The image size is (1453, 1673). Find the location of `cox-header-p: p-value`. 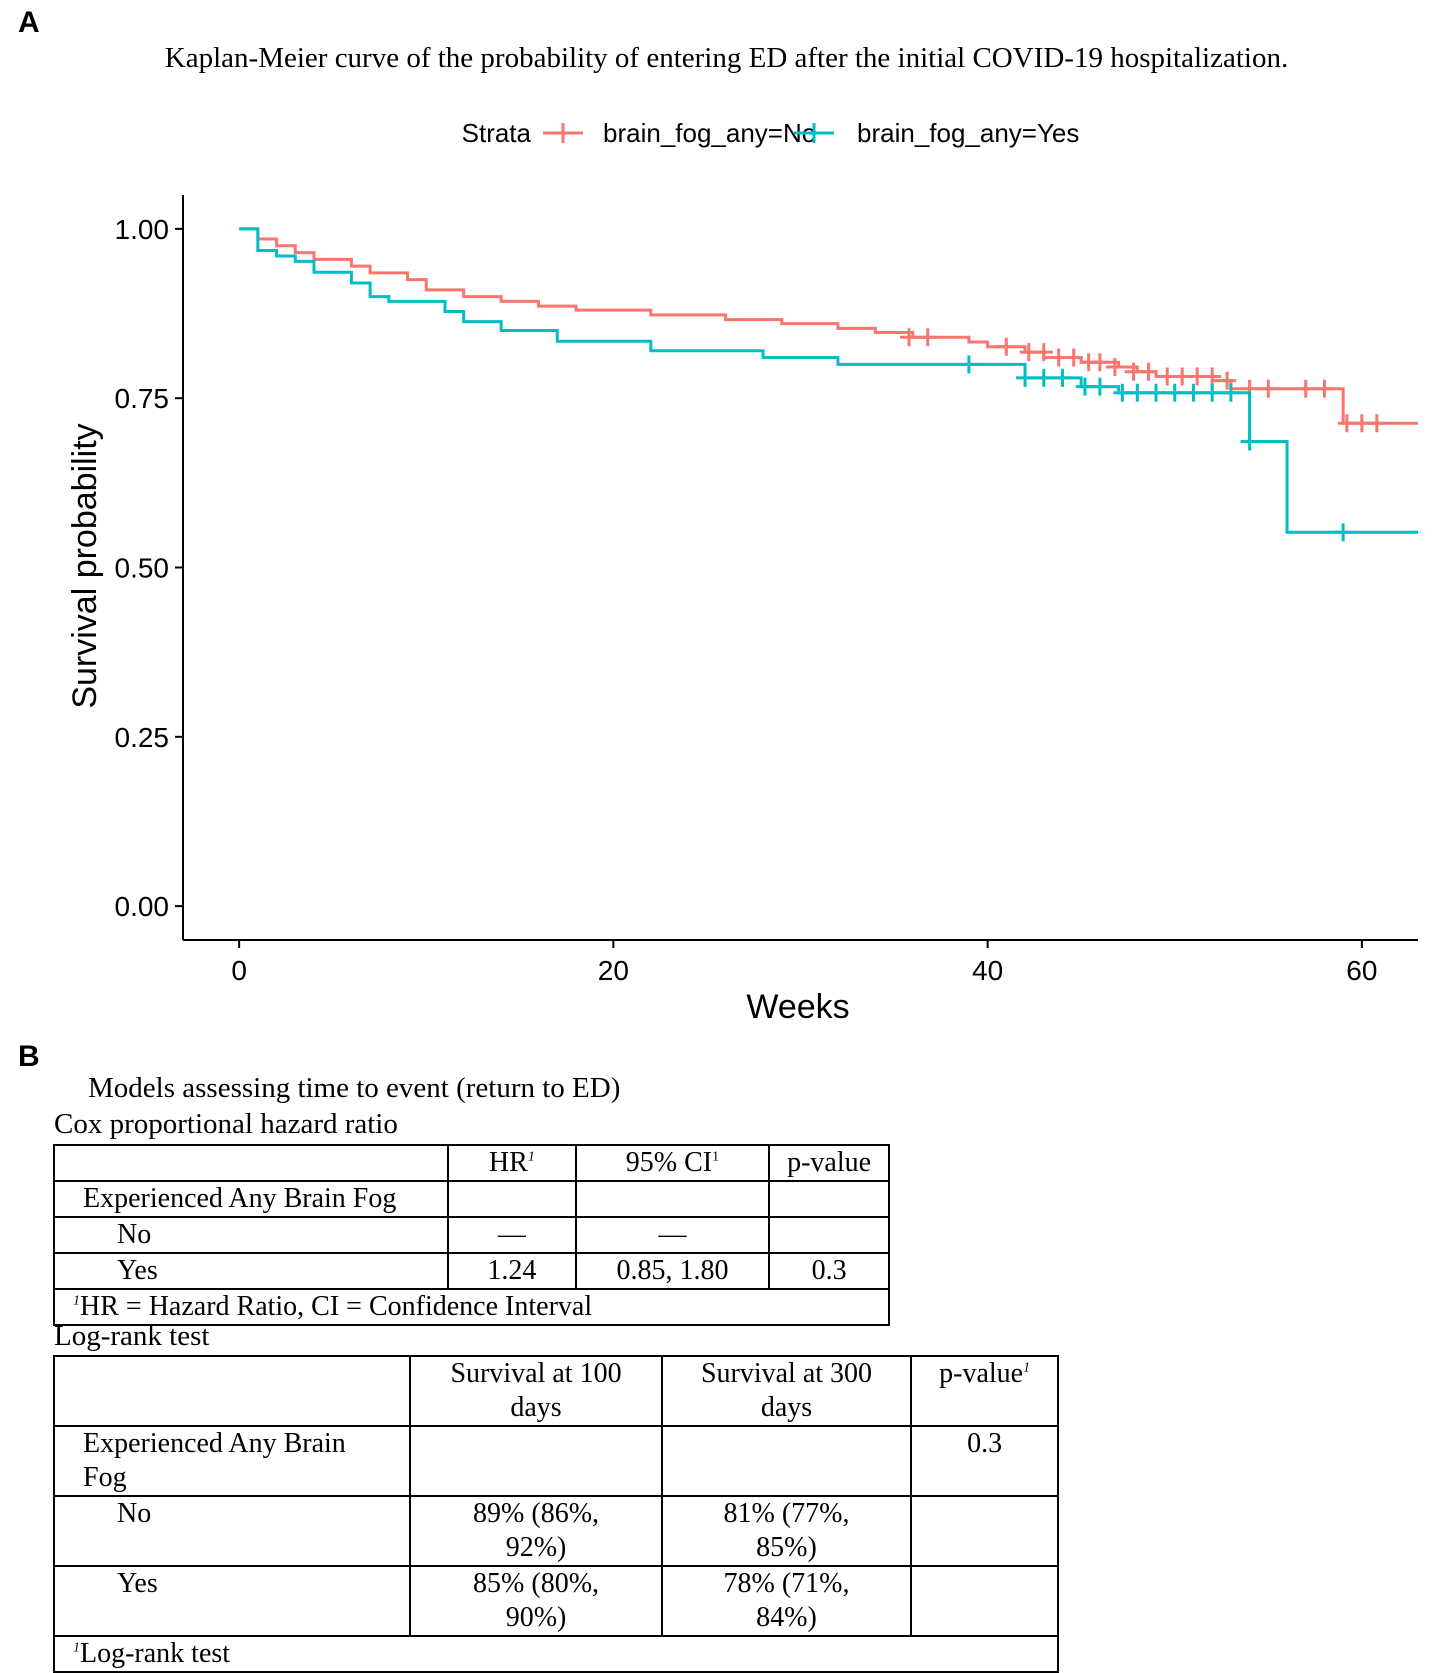

cox-header-p: p-value is located at coordinates (829, 1163).